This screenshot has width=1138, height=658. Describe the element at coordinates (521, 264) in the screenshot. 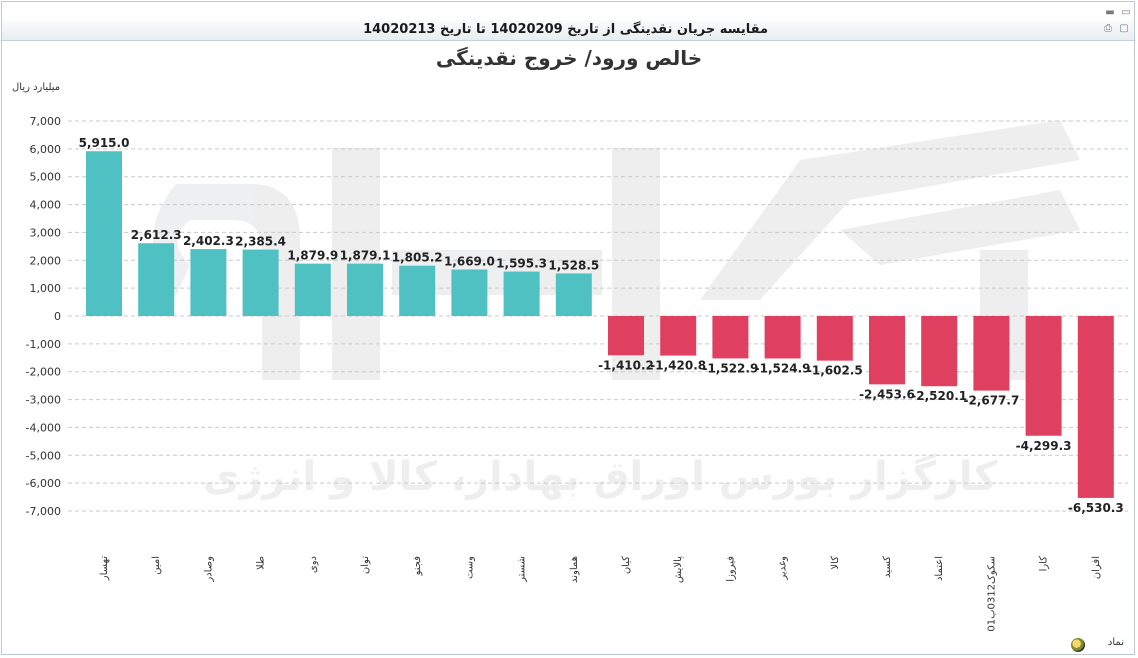

I see `bar-value-label: 1,595.3` at that location.